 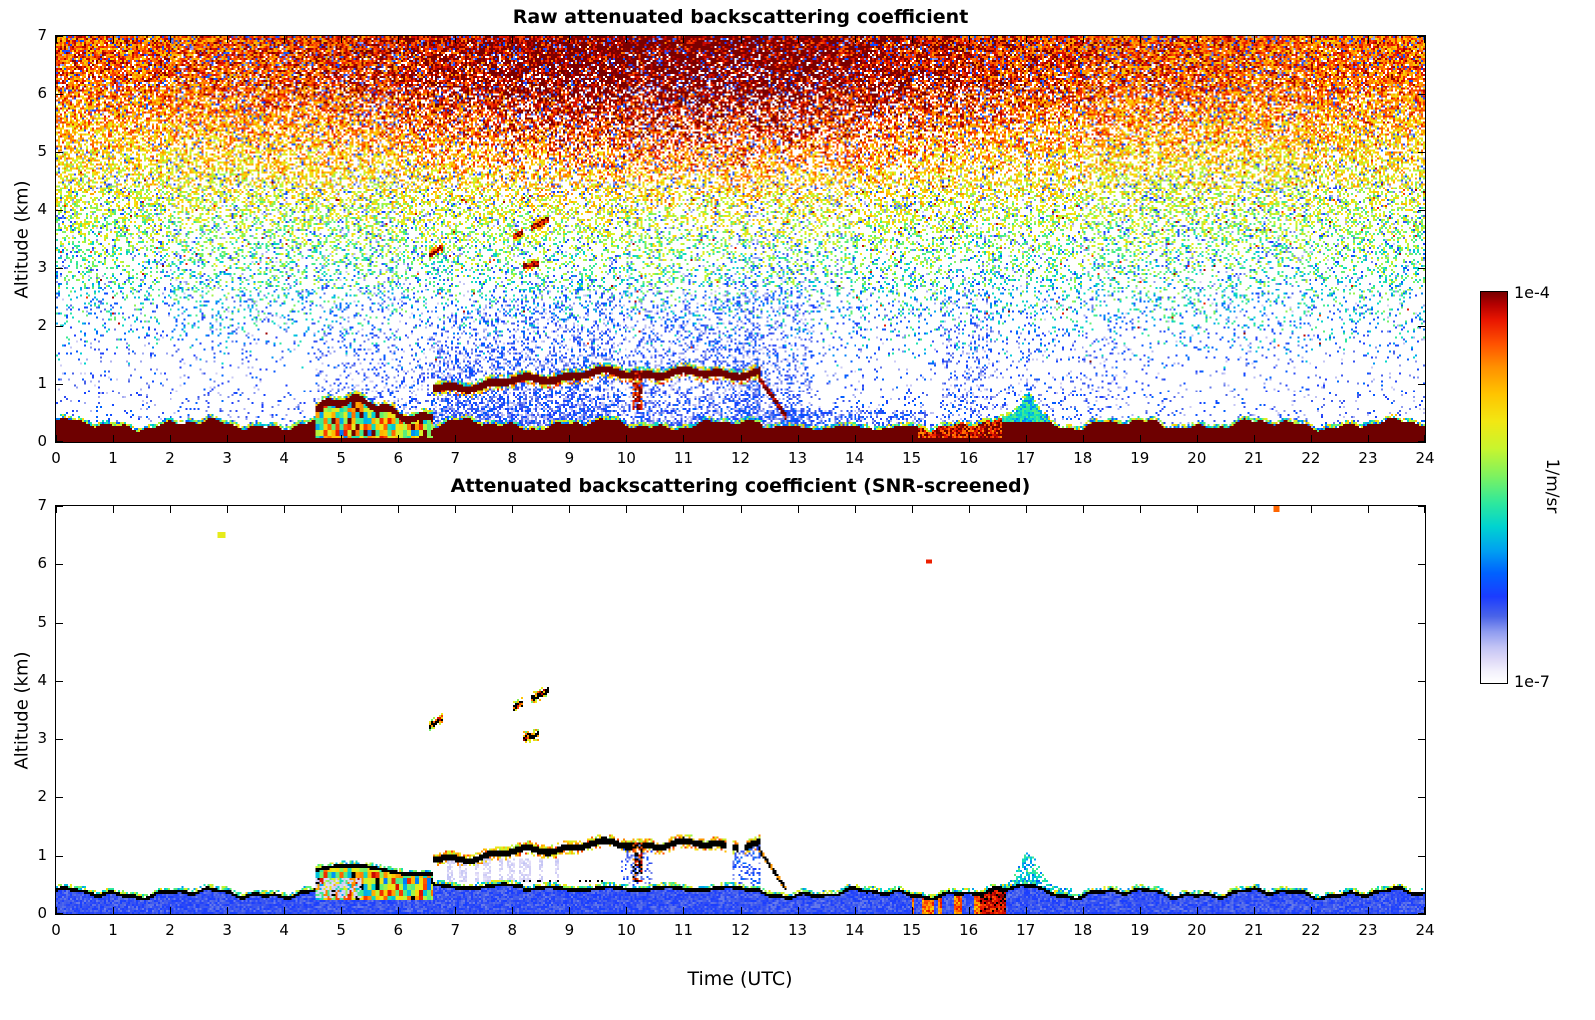 What do you see at coordinates (1532, 681) in the screenshot?
I see `colorbar-min-label: 1e-7` at bounding box center [1532, 681].